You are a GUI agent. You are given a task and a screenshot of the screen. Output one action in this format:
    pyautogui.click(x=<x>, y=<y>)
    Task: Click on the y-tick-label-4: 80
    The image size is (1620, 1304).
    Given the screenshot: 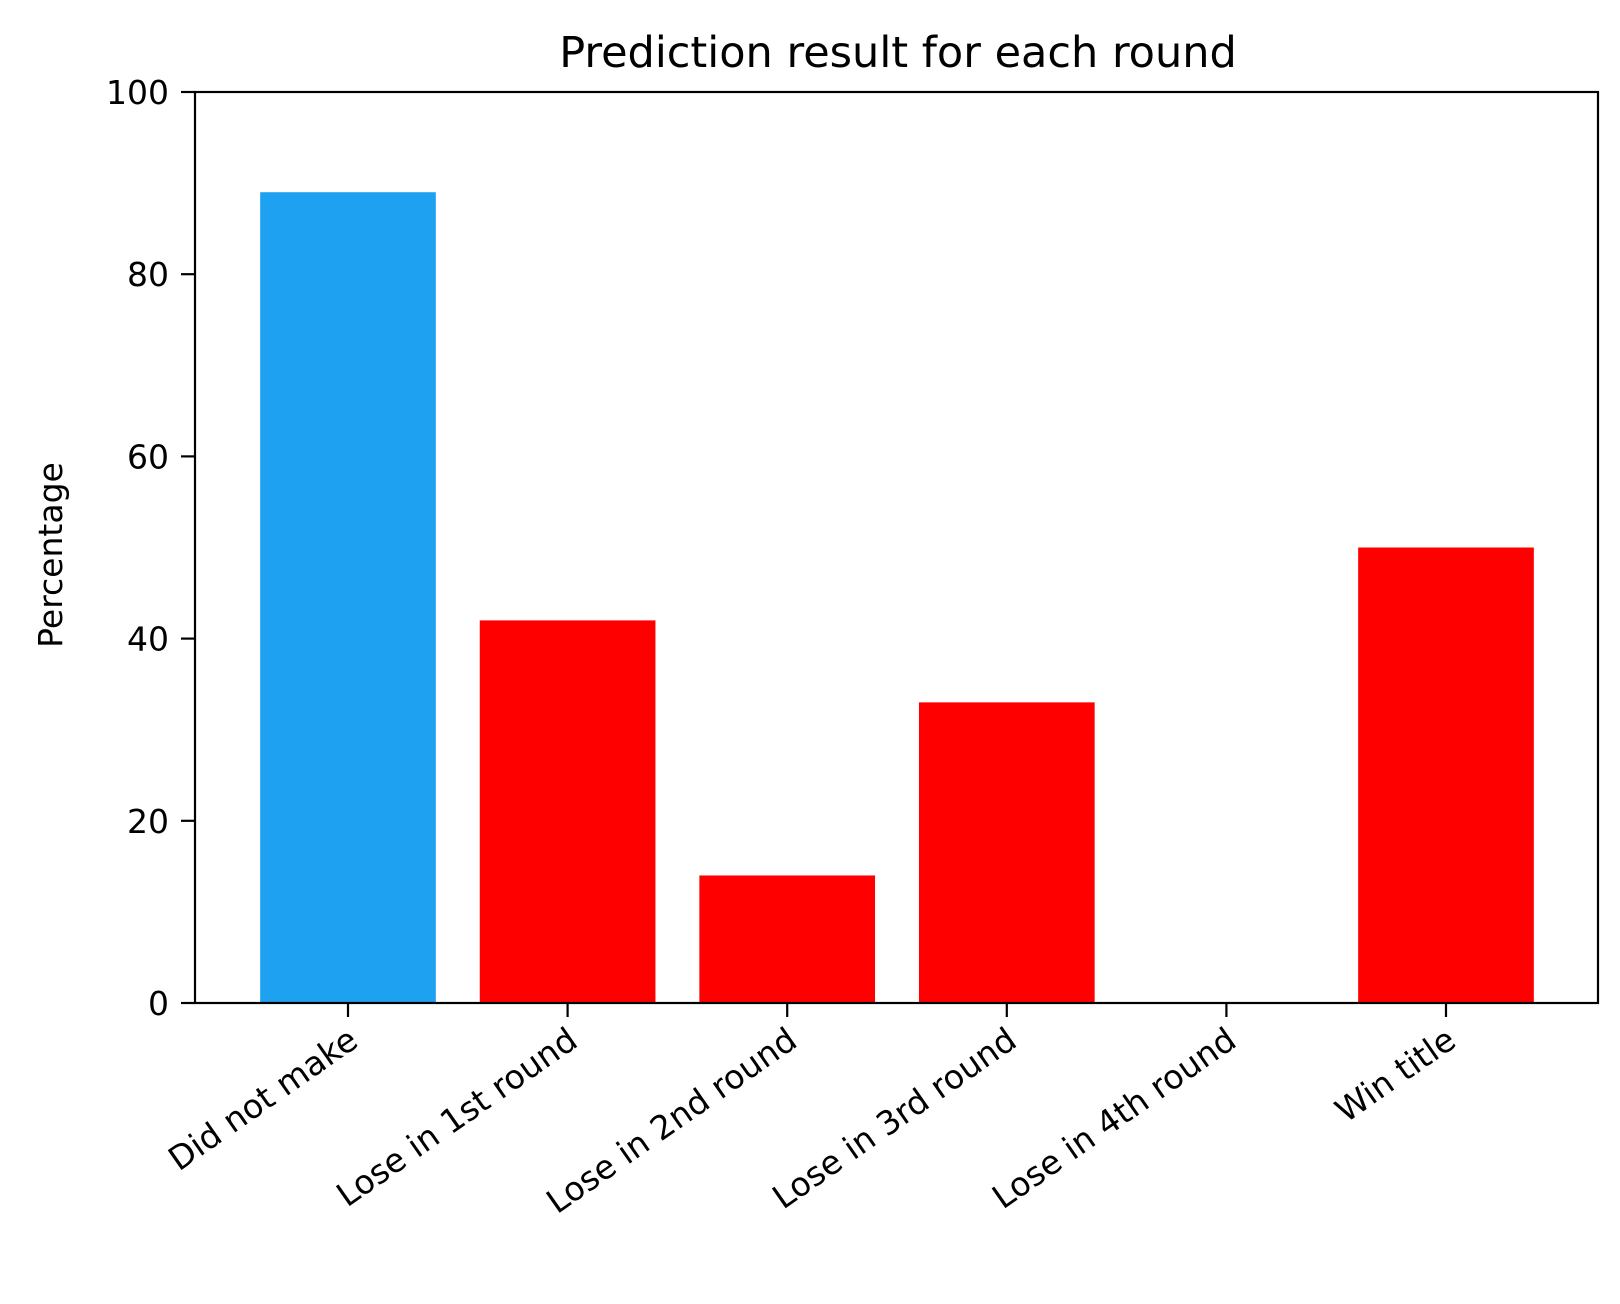 What is the action you would take?
    pyautogui.click(x=148, y=274)
    